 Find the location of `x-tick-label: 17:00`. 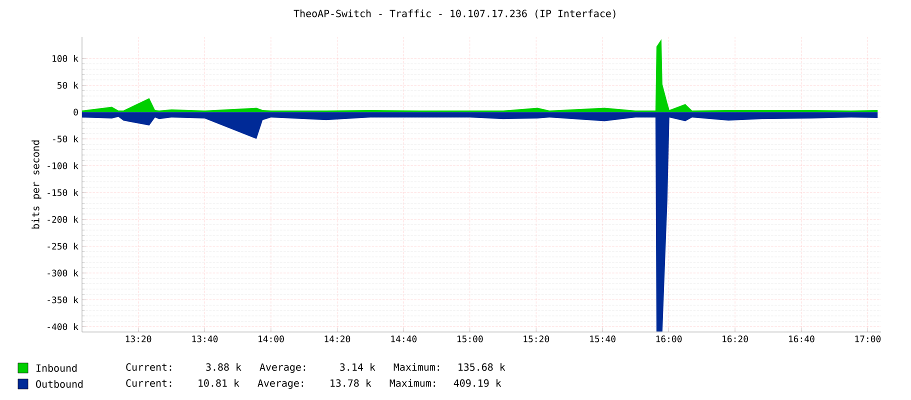

x-tick-label: 17:00 is located at coordinates (868, 339).